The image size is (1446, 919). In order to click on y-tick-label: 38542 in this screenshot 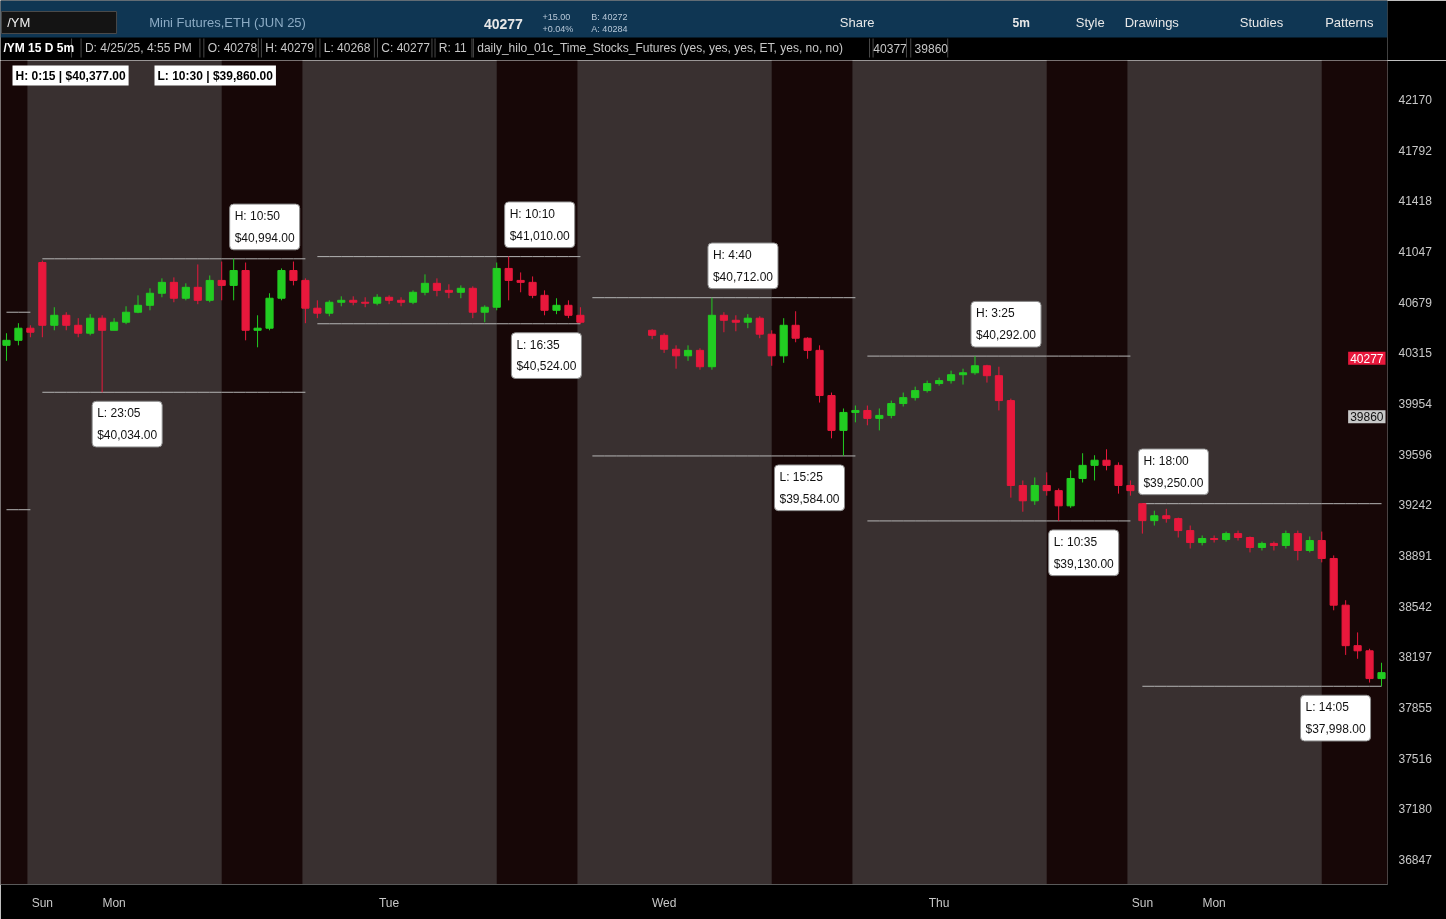, I will do `click(1415, 606)`.